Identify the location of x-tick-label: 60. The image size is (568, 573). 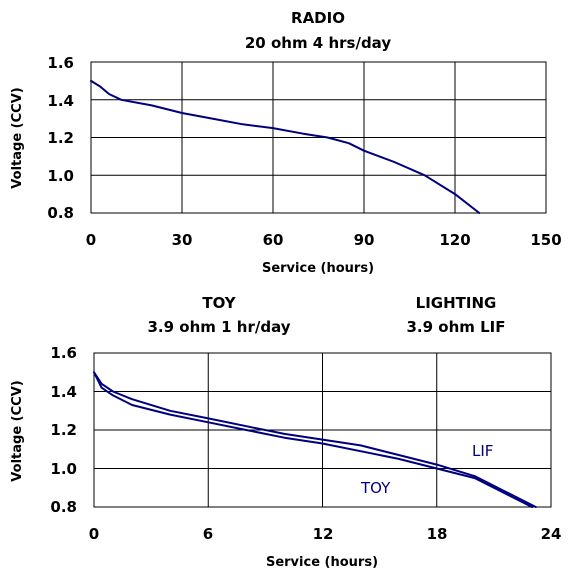
(273, 240).